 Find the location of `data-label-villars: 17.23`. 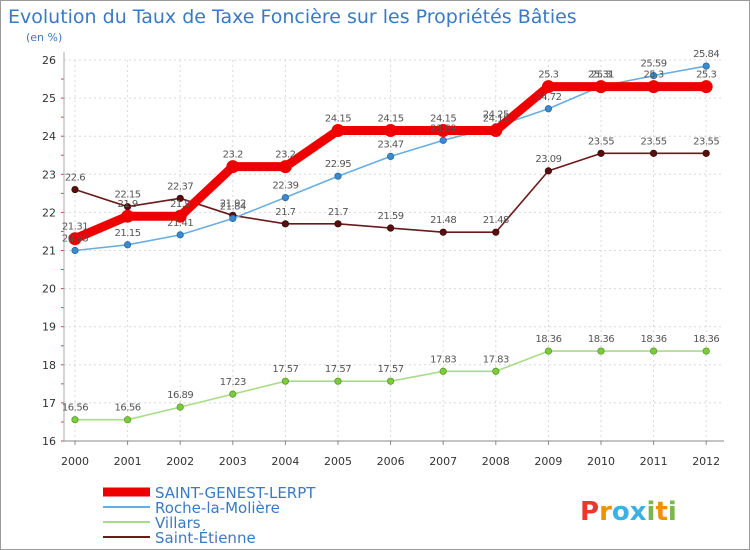

data-label-villars: 17.23 is located at coordinates (233, 382).